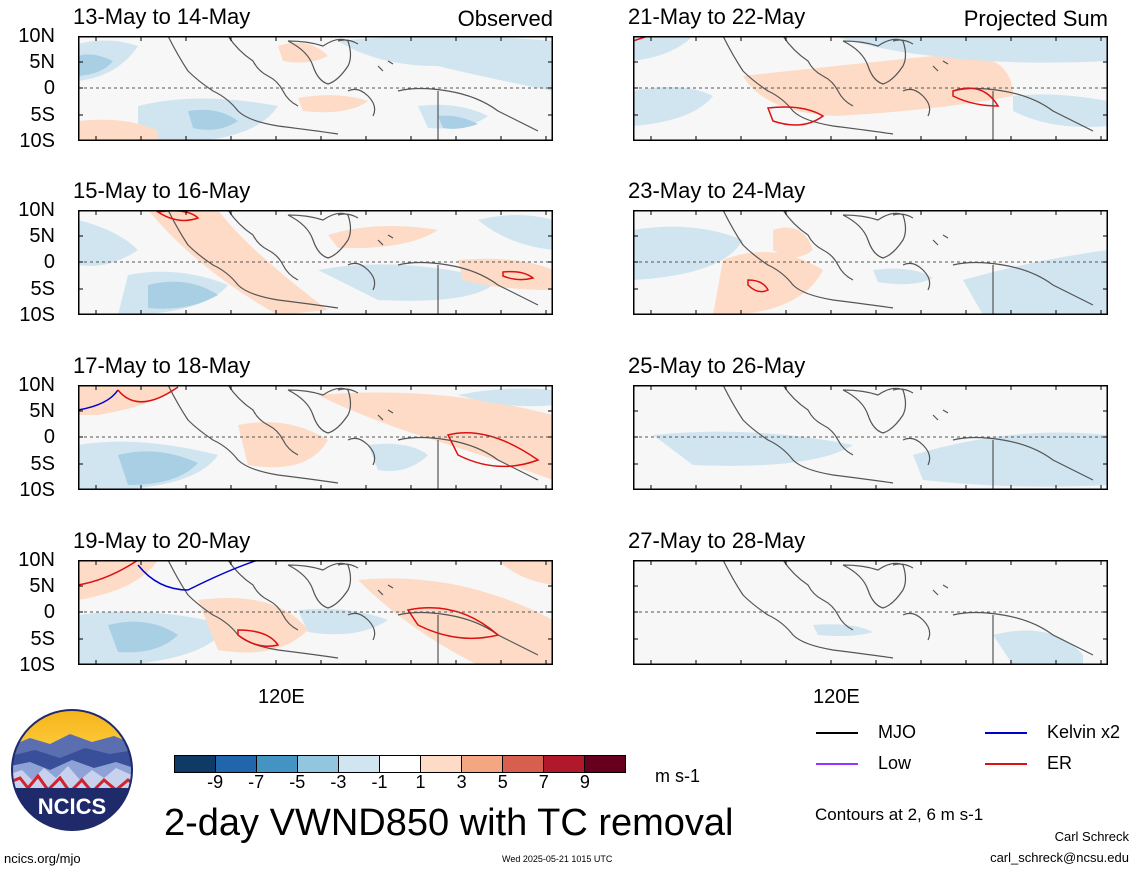 Image resolution: width=1135 pixels, height=873 pixels. I want to click on colorbar-tick: 5, so click(502, 782).